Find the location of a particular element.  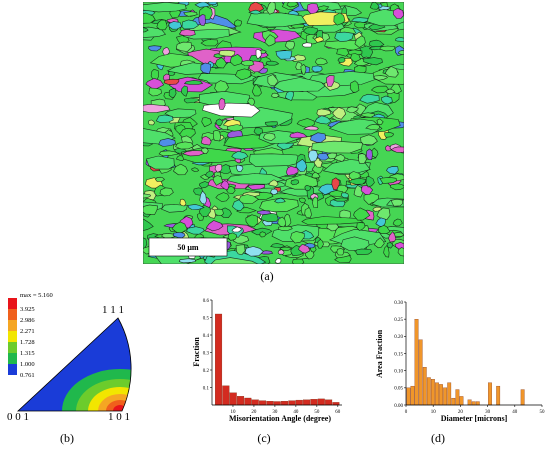

y-tick-label: 0.4 is located at coordinates (206, 336).